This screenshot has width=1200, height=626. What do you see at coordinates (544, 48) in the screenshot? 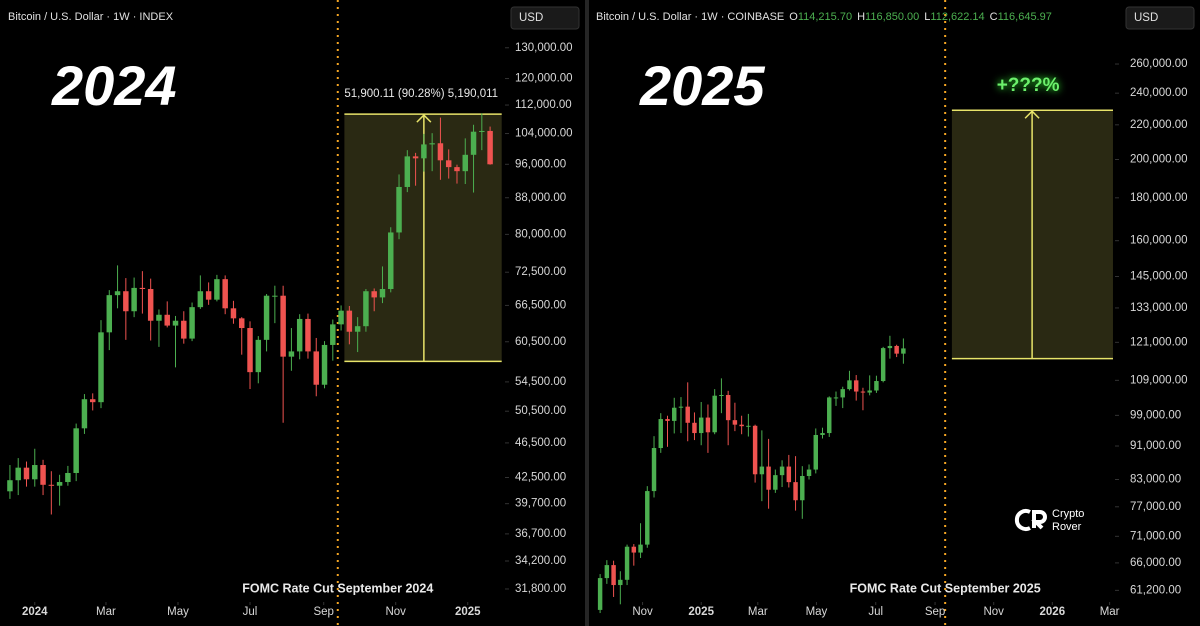
I see `y-tick-label: 130,000.00` at bounding box center [544, 48].